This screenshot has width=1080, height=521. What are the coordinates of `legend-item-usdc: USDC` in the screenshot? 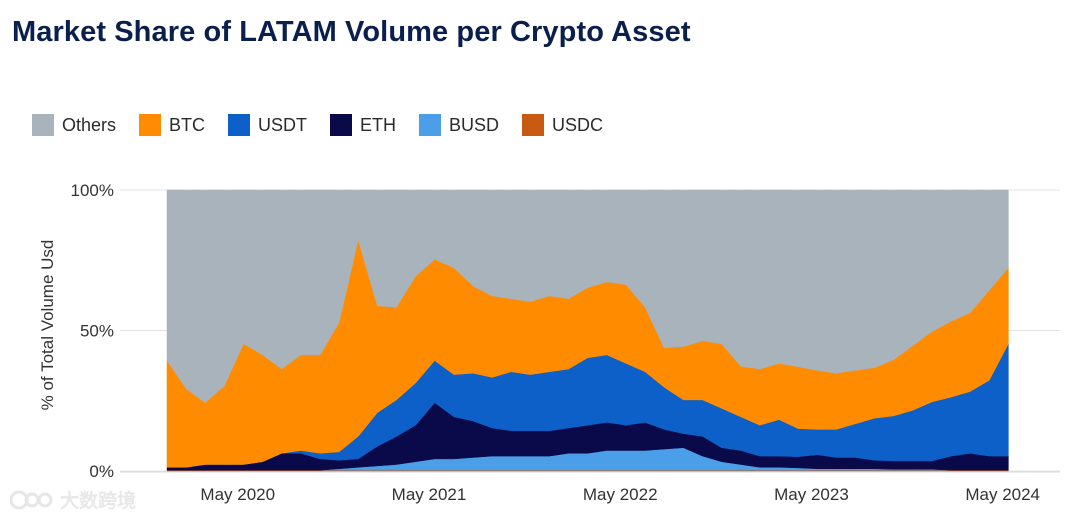 It's located at (562, 125).